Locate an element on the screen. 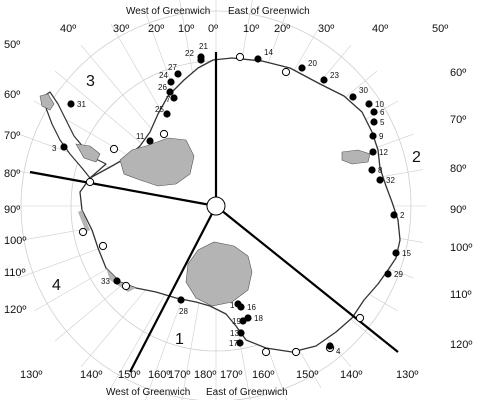 Image resolution: width=486 pixels, height=400 pixels. station-14: 14 is located at coordinates (263, 55).